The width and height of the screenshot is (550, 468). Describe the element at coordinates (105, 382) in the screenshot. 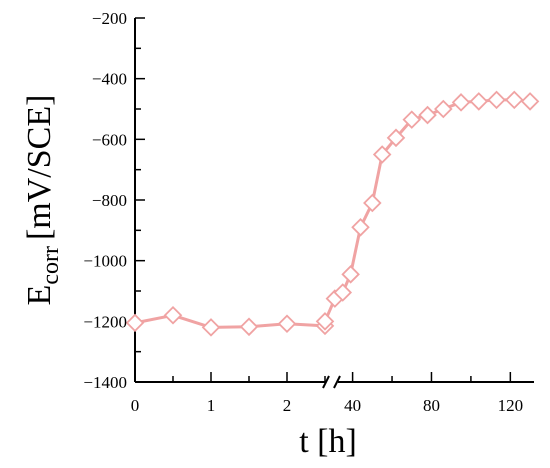

I see `y-tick-label: −1400` at that location.